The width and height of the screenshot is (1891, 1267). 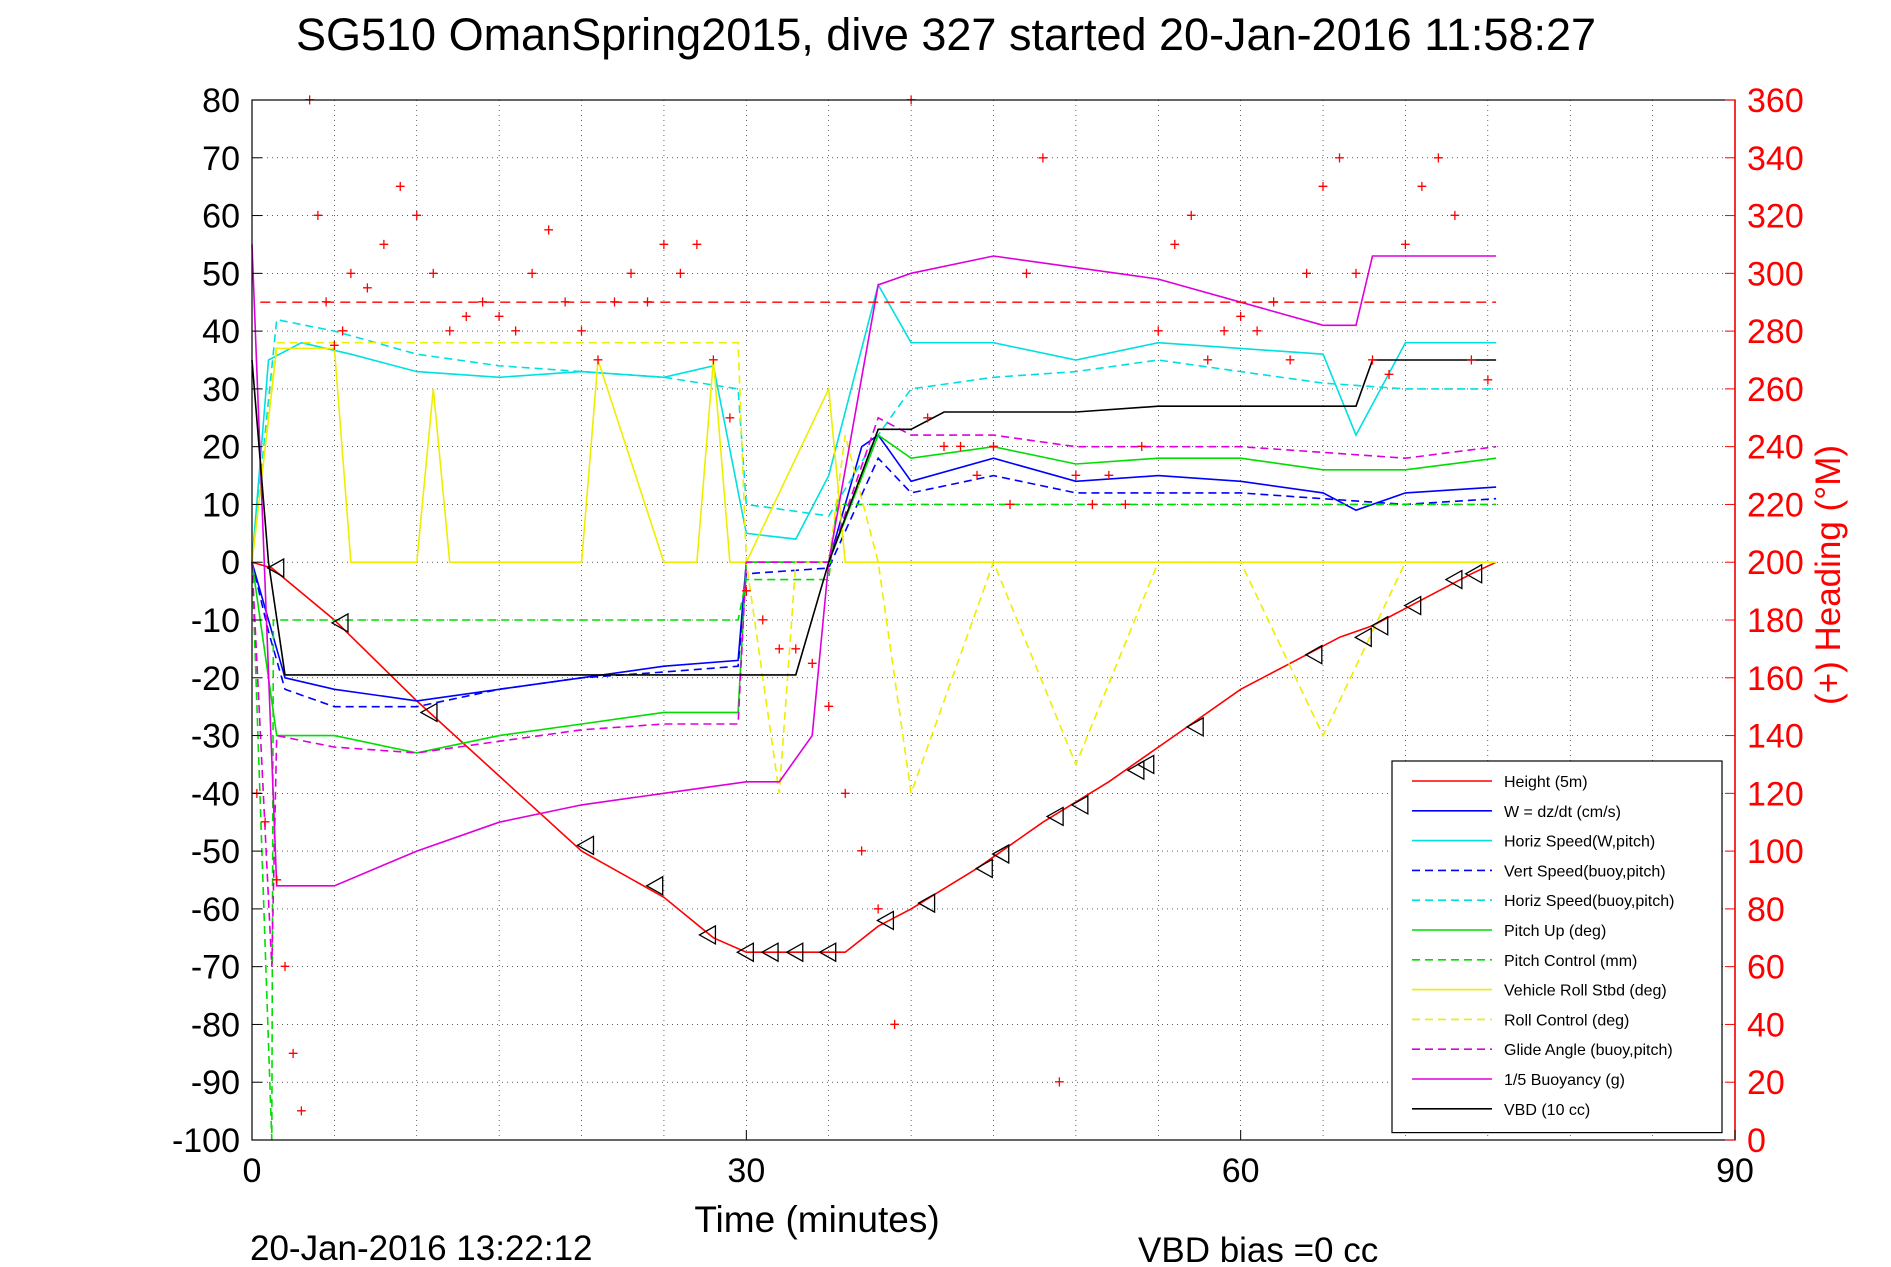 What do you see at coordinates (1585, 991) in the screenshot?
I see `legend-label-vehicle-roll-stbd-deg: Vehicle Roll Stbd (deg)` at bounding box center [1585, 991].